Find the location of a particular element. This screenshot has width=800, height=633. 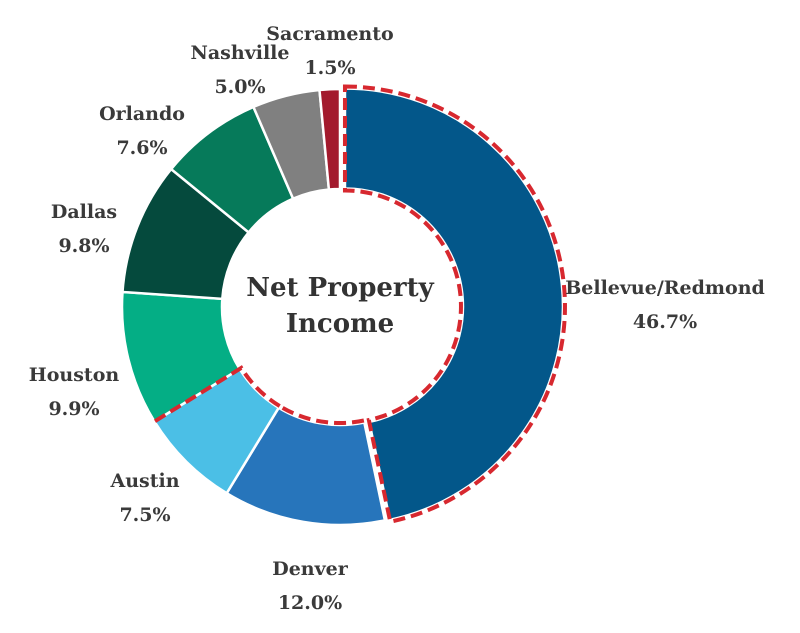

slice-label: Austin is located at coordinates (144, 481).